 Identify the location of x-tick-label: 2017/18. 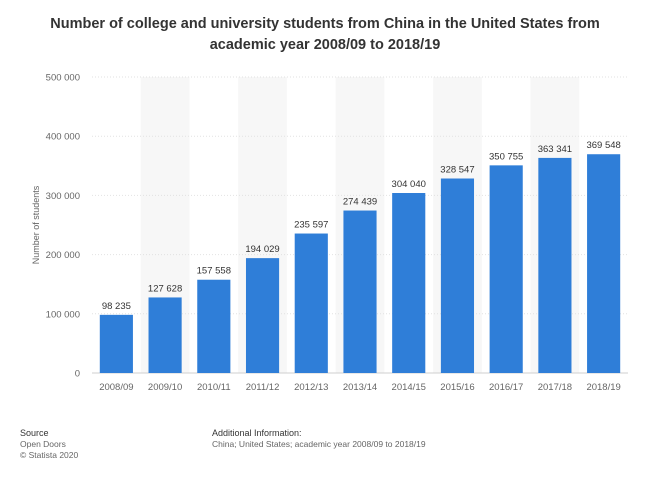
(555, 387).